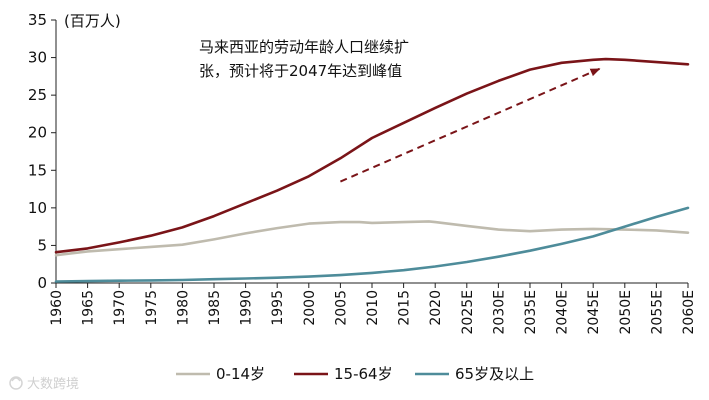  I want to click on x-tick-label: 2060E, so click(689, 312).